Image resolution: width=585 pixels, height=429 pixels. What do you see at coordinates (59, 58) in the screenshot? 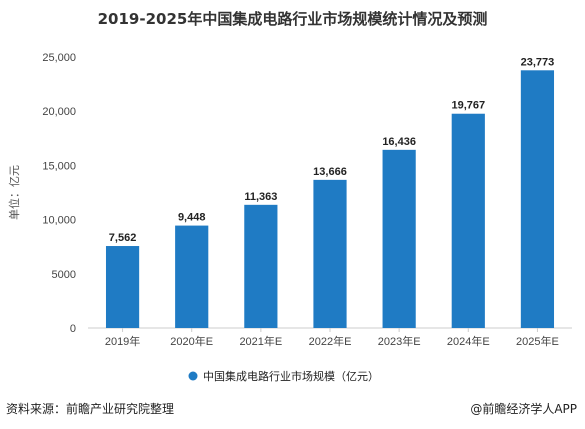
I see `y-tick-label: 25,000` at bounding box center [59, 58].